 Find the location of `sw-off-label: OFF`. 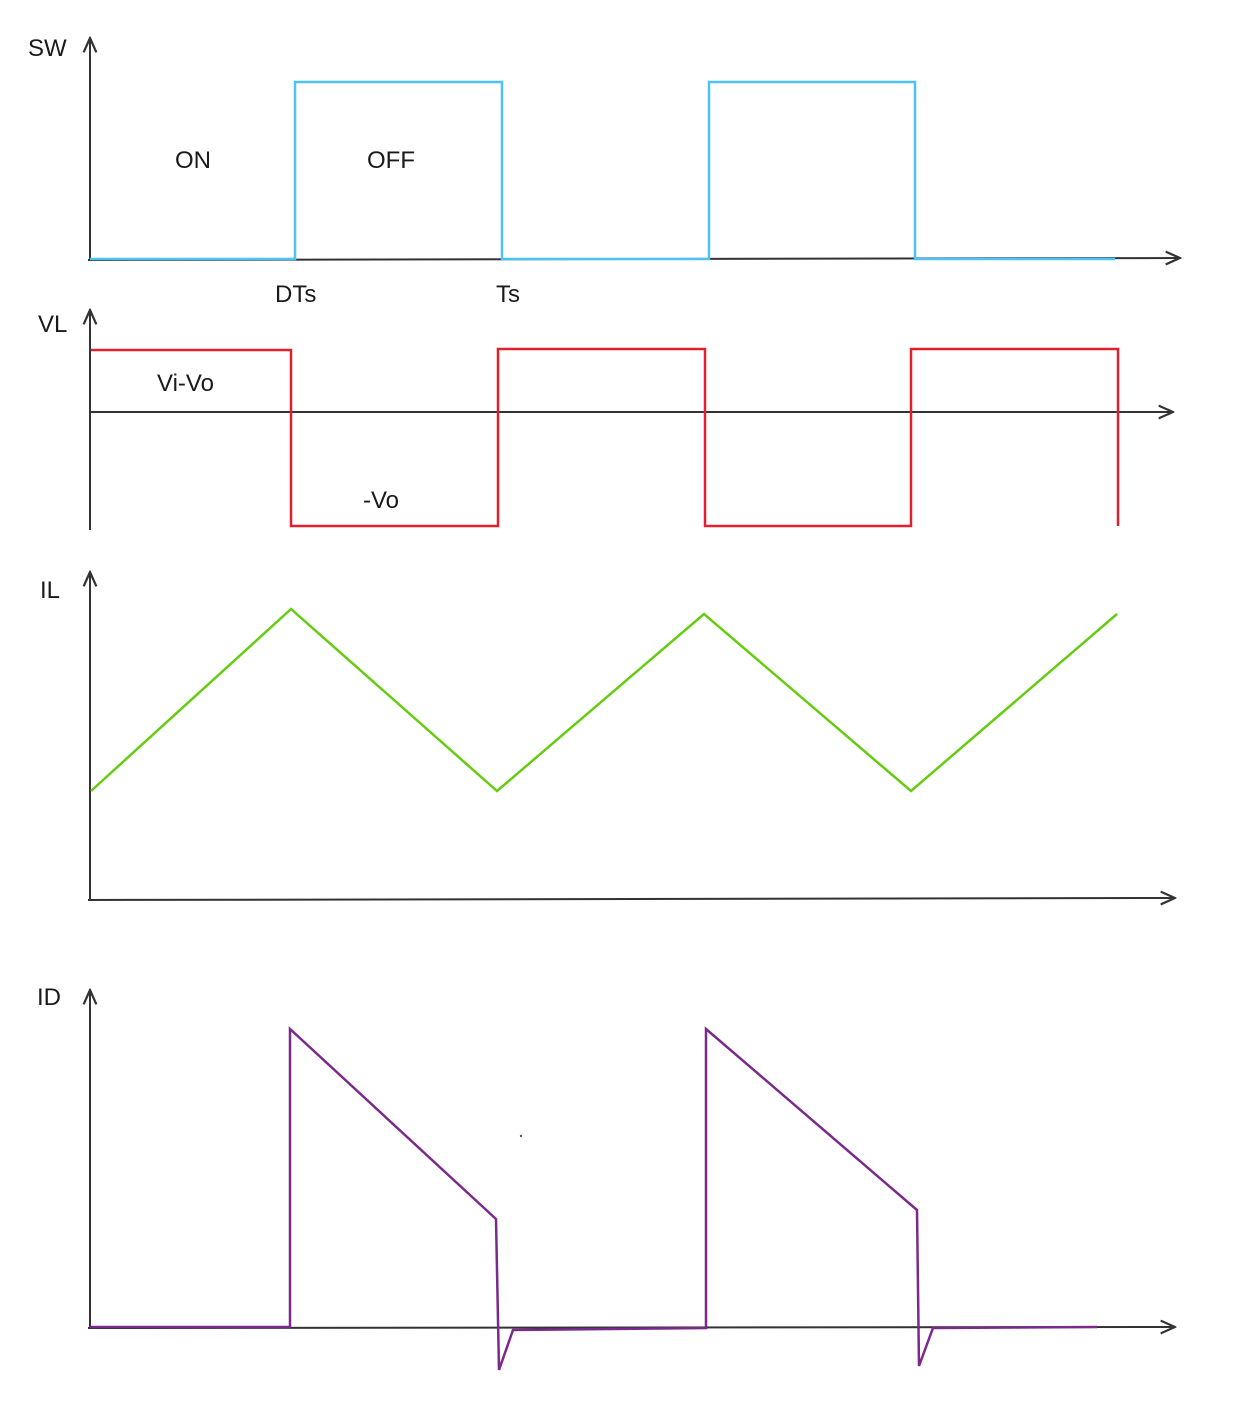

sw-off-label: OFF is located at coordinates (391, 160).